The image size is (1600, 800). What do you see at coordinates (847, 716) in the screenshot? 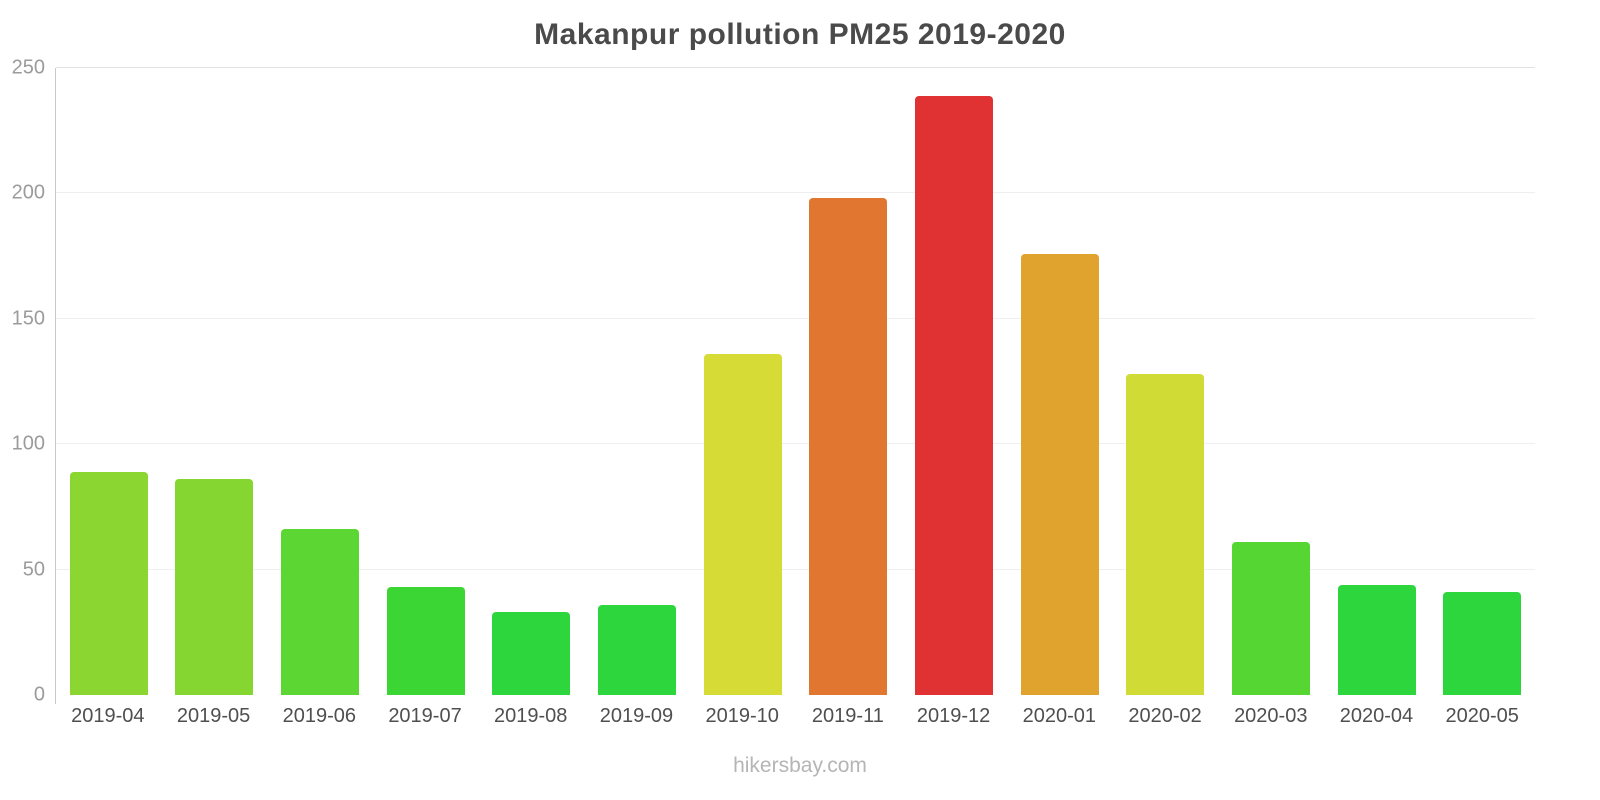
I see `x-axis-label-2019-11: 2019-11` at bounding box center [847, 716].